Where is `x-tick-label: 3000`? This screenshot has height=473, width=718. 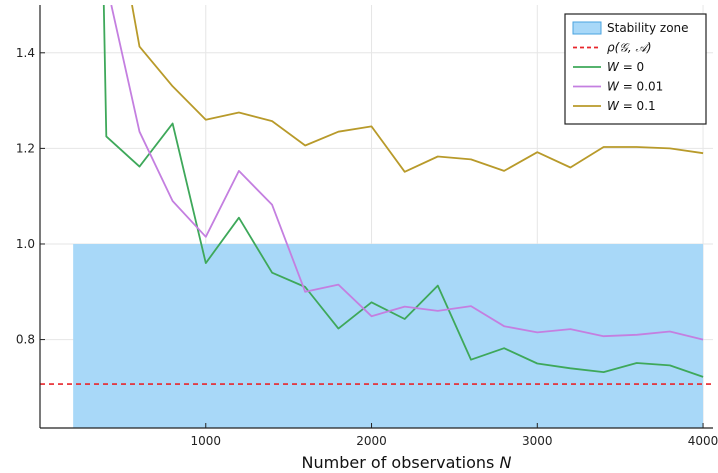 x-tick-label: 3000 is located at coordinates (537, 441).